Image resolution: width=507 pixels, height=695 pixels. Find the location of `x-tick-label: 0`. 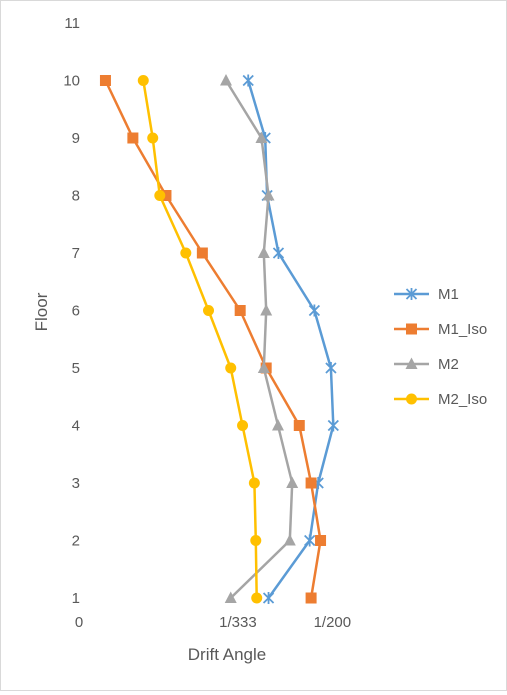

x-tick-label: 0 is located at coordinates (79, 622).